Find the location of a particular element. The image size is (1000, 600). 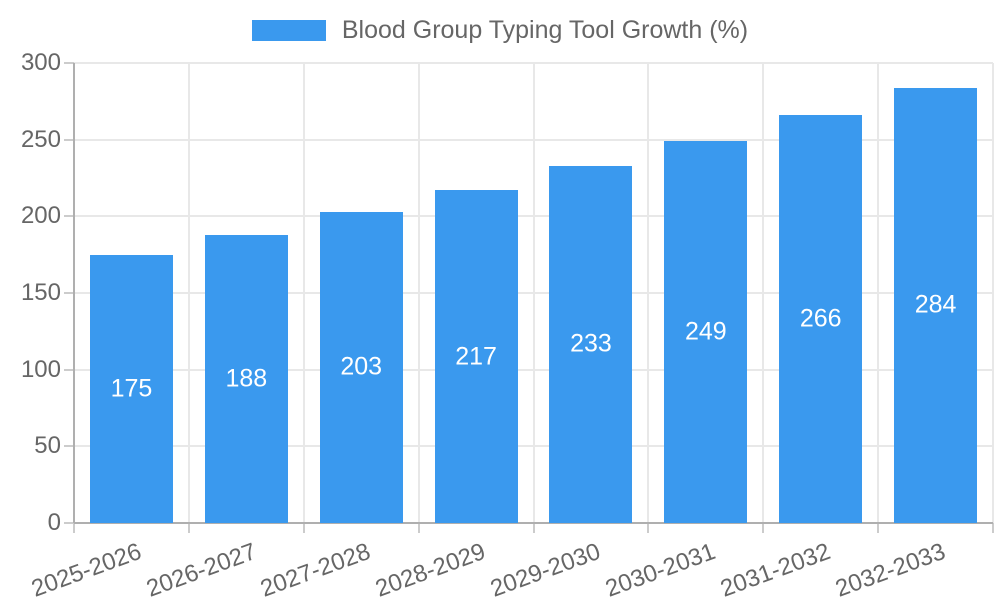

bar-2027-2028 is located at coordinates (361, 367).